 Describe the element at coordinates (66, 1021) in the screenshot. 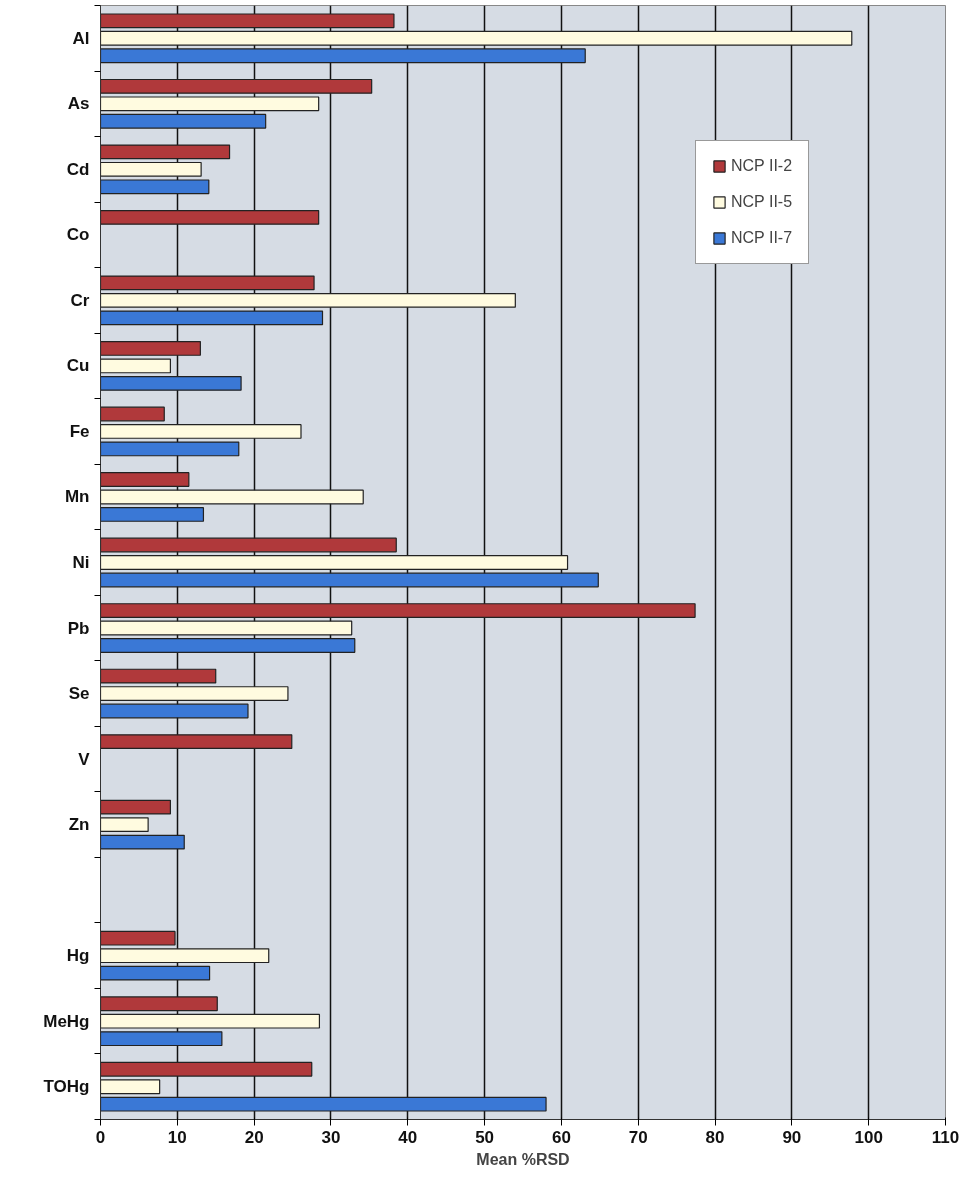

I see `y-tick-label: MeHg` at that location.